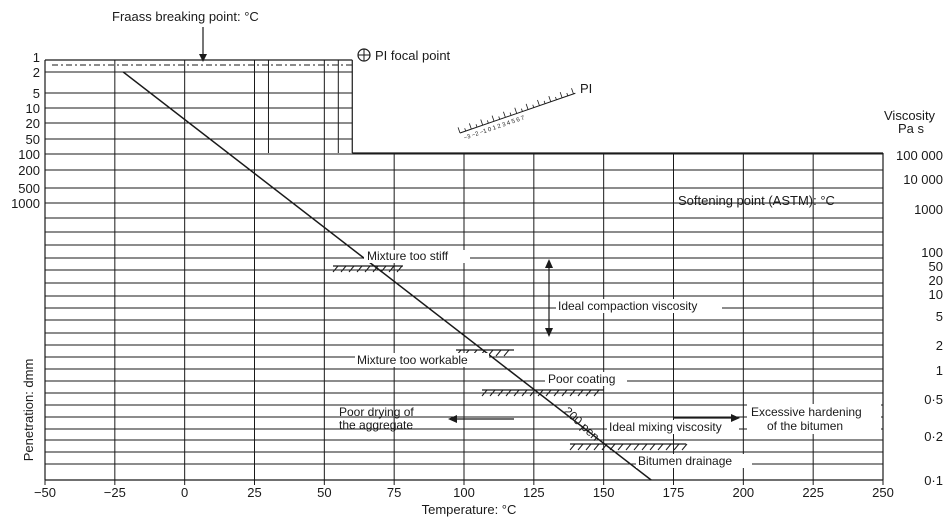  I want to click on viscosity-tick-label: 10 000, so click(923, 179).